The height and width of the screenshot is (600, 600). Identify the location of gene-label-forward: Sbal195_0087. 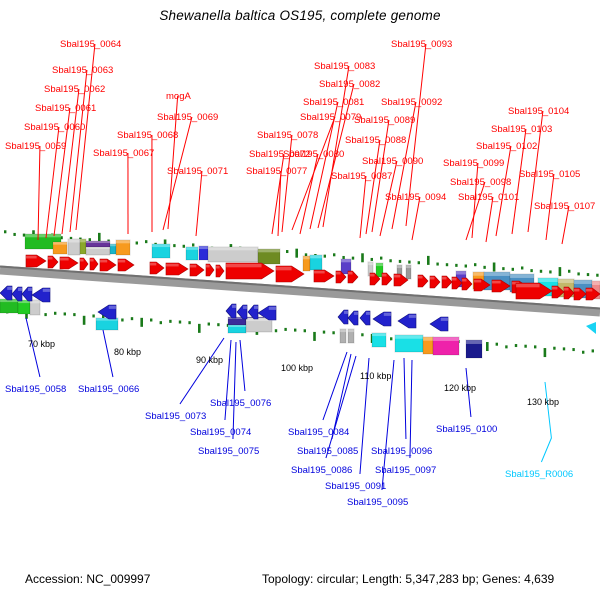
(362, 176).